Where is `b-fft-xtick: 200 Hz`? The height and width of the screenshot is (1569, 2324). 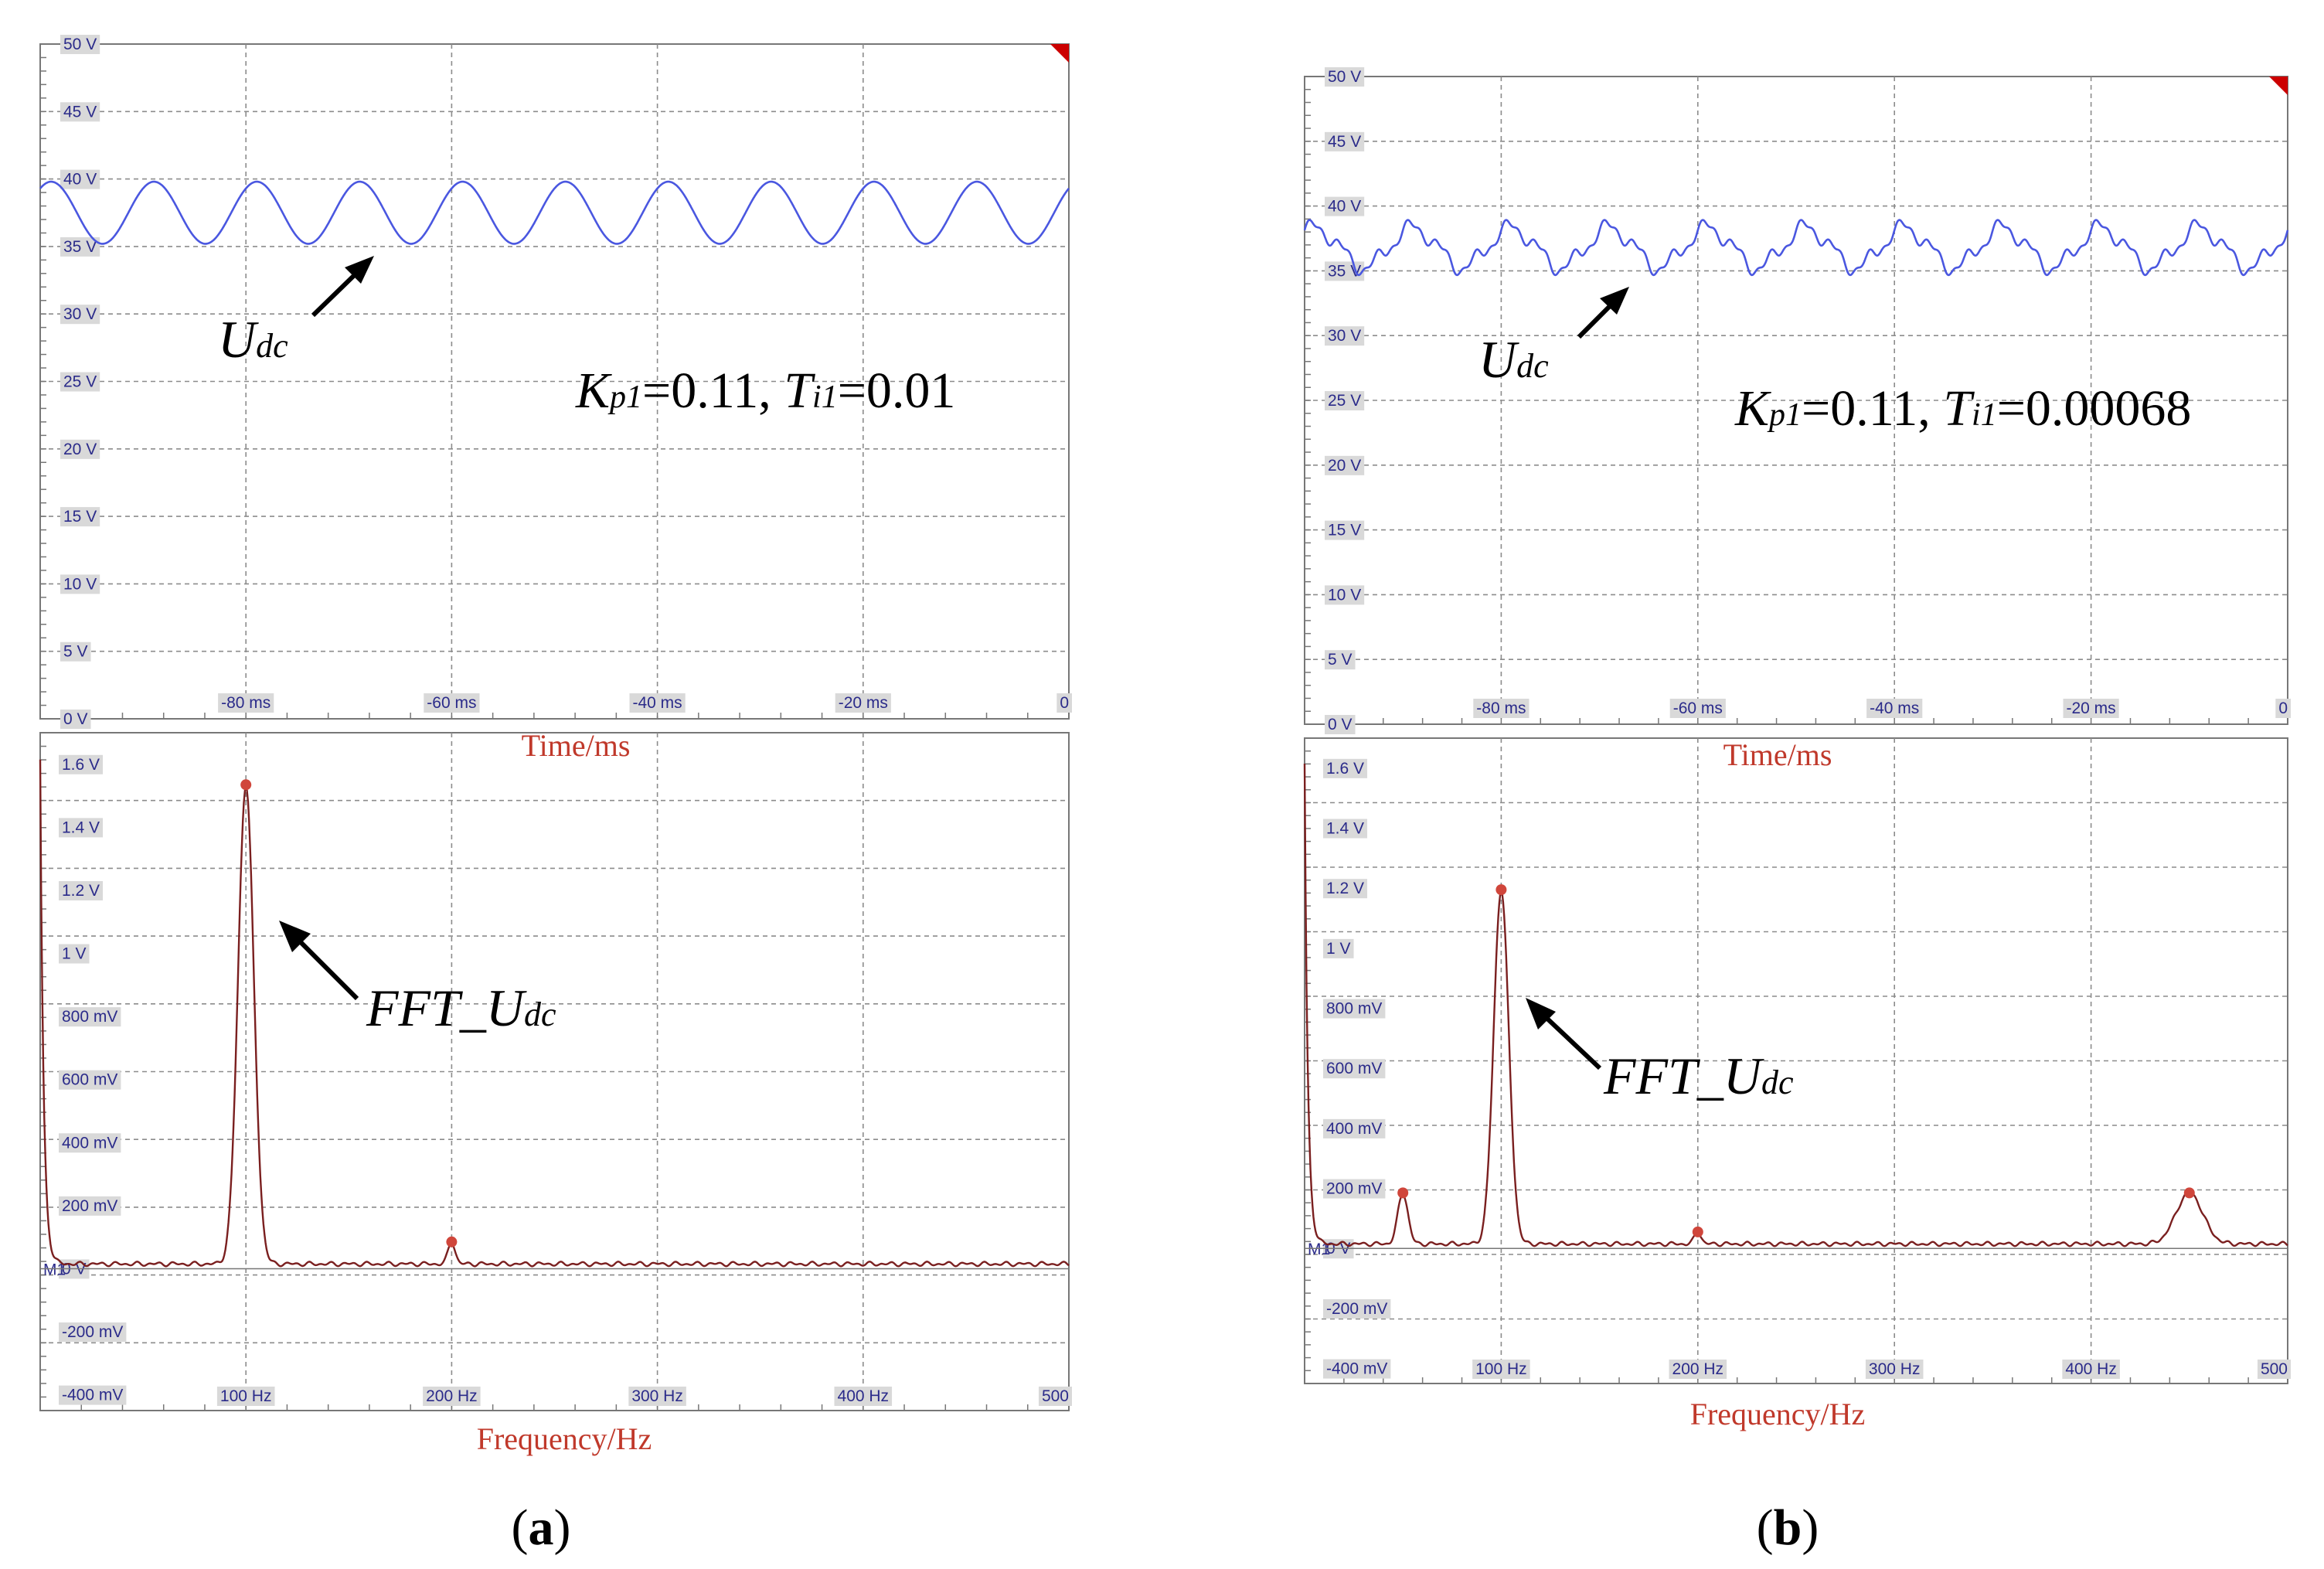 b-fft-xtick: 200 Hz is located at coordinates (1698, 1369).